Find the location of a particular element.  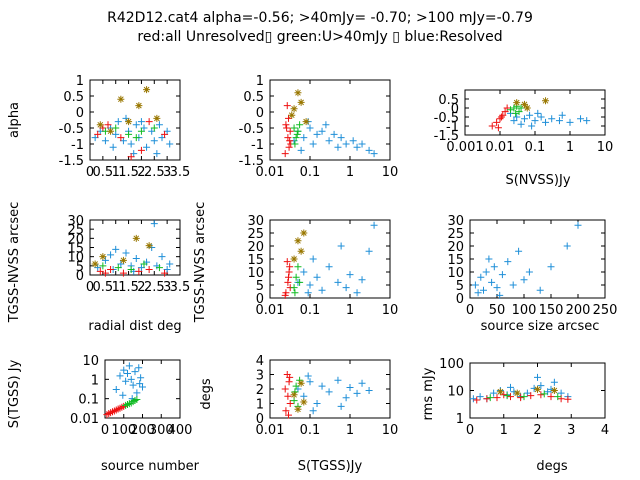

x-axis-label: source size arcsec is located at coordinates (540, 326).